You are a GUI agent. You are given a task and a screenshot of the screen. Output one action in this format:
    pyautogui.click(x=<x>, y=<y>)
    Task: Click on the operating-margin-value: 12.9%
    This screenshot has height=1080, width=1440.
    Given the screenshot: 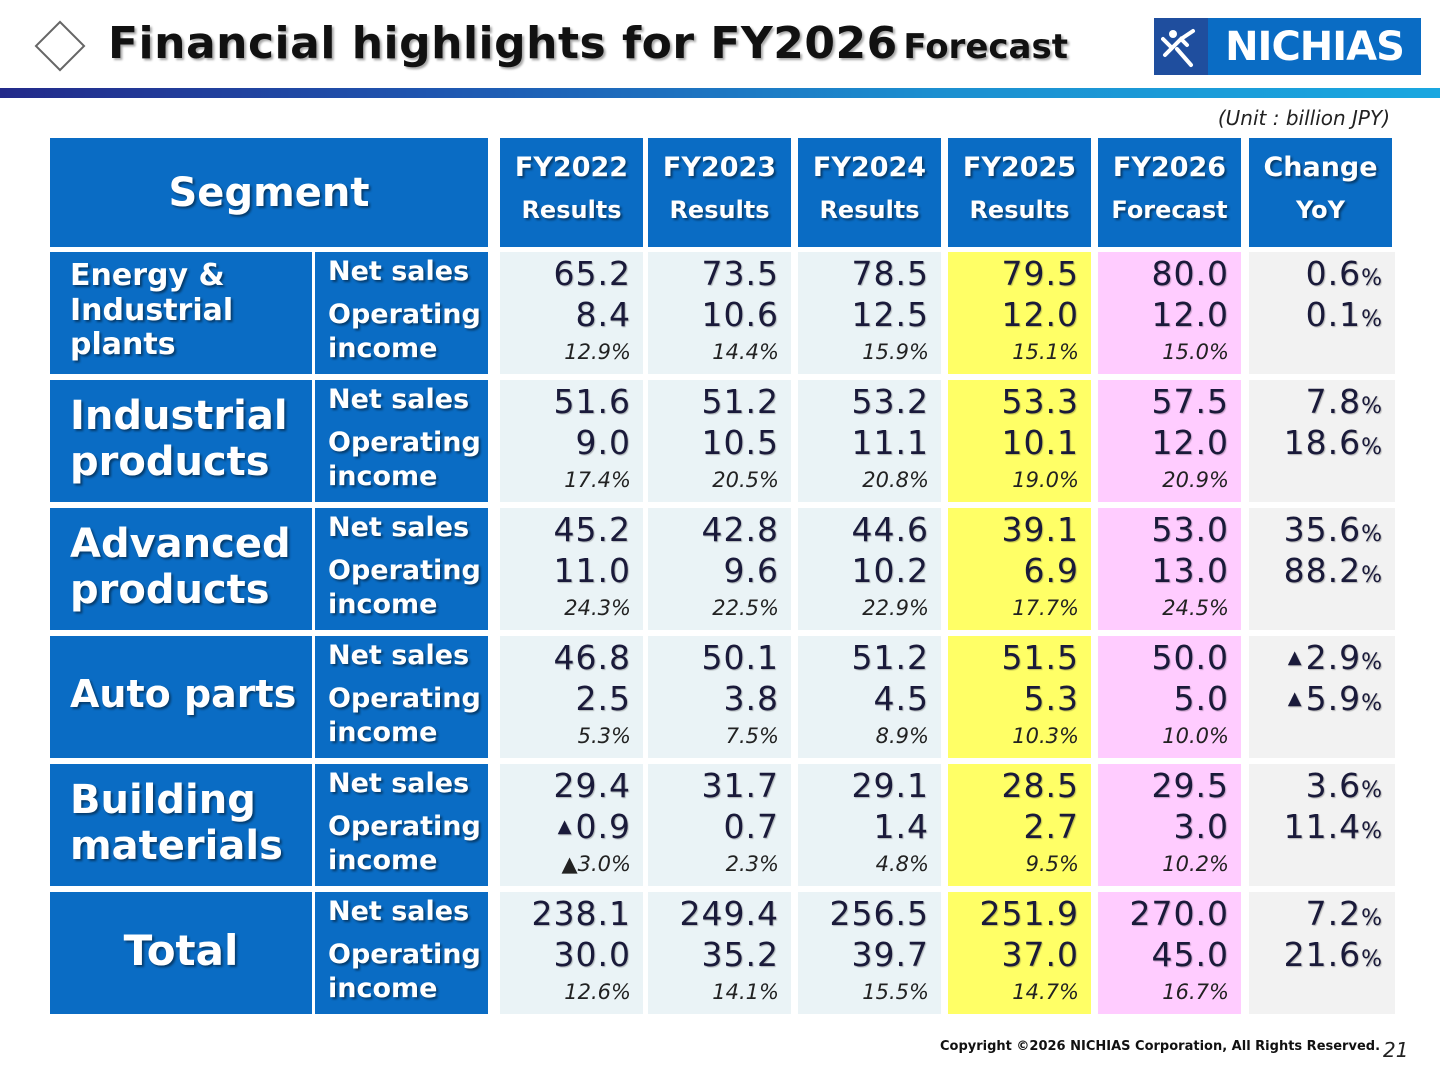 What is the action you would take?
    pyautogui.click(x=597, y=352)
    